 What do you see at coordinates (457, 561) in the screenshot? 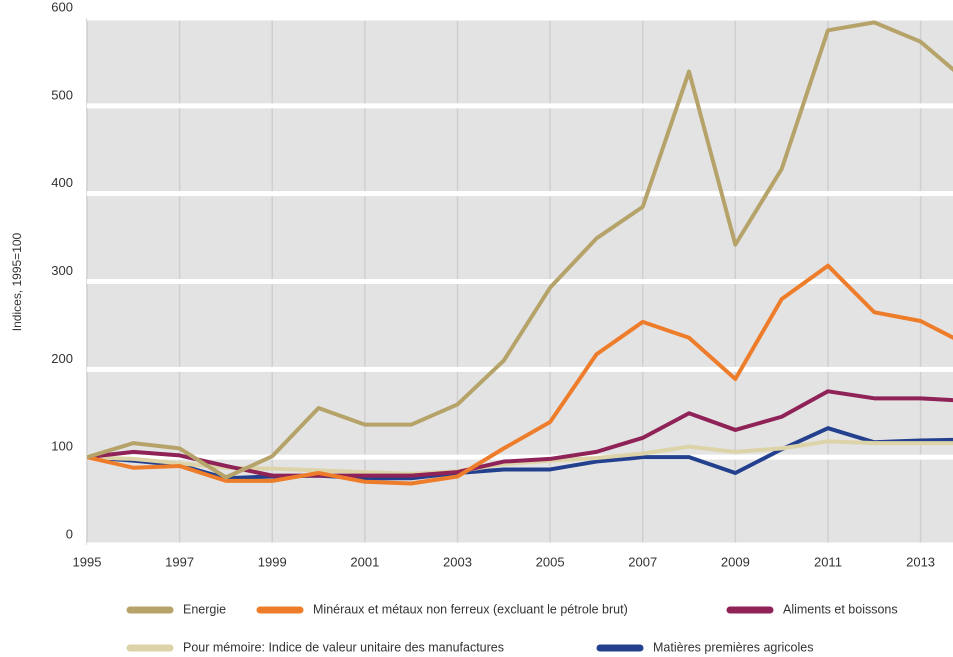
I see `x-tick-label: 2003` at bounding box center [457, 561].